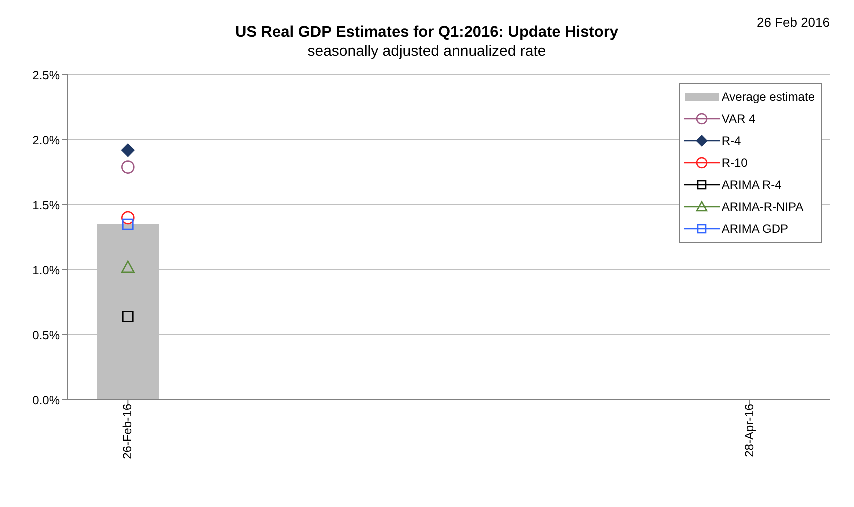 Image resolution: width=854 pixels, height=507 pixels. Describe the element at coordinates (793, 22) in the screenshot. I see `text: 26 Feb 2016` at that location.